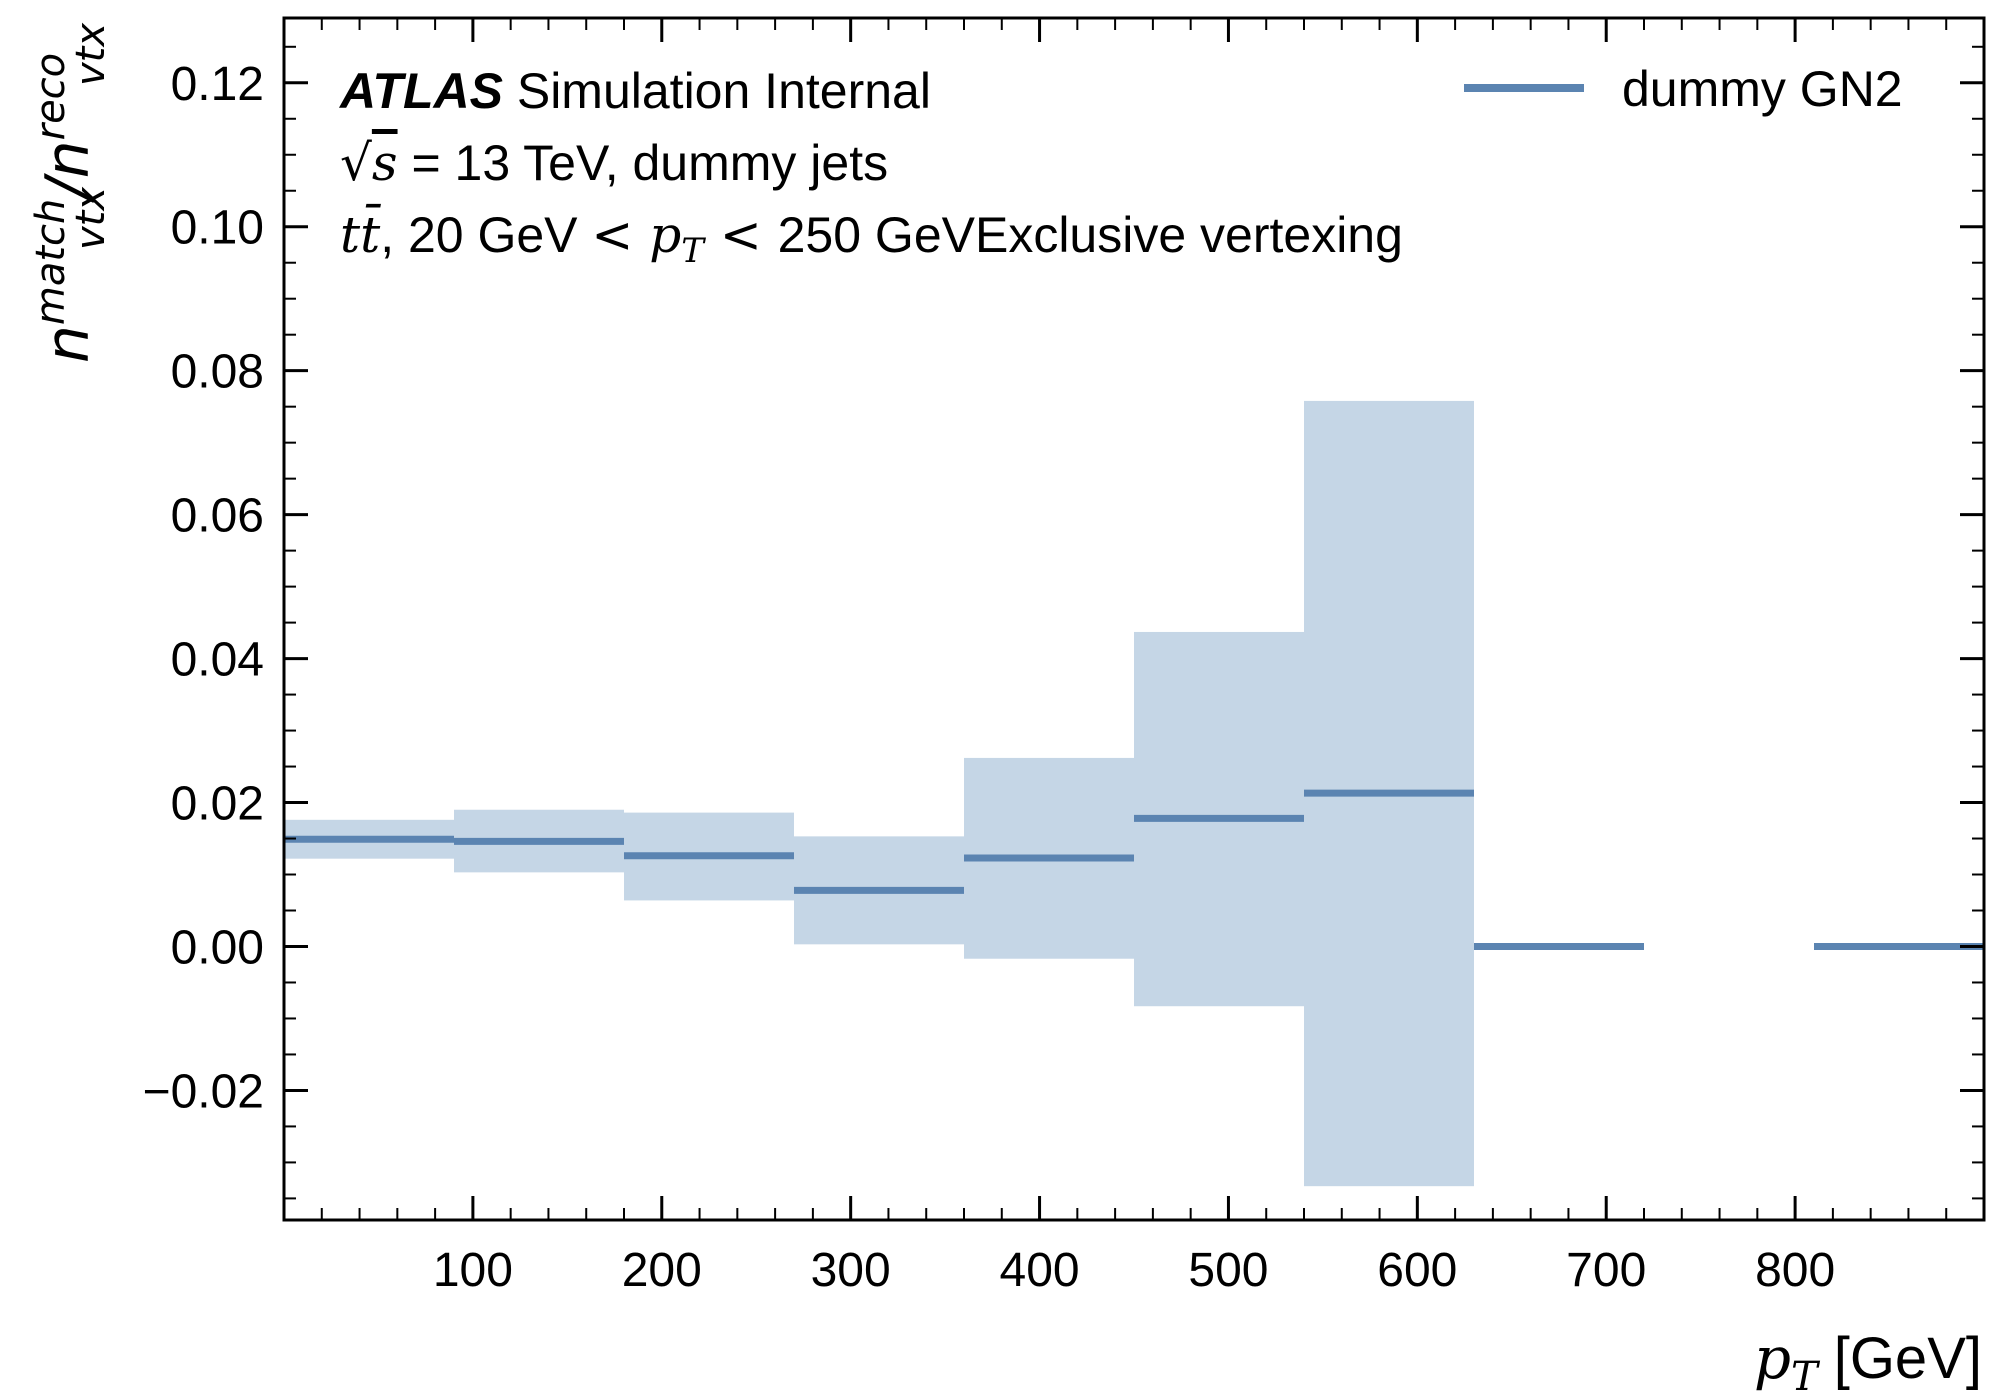  Describe the element at coordinates (1134, 869) in the screenshot. I see `series-steps` at that location.